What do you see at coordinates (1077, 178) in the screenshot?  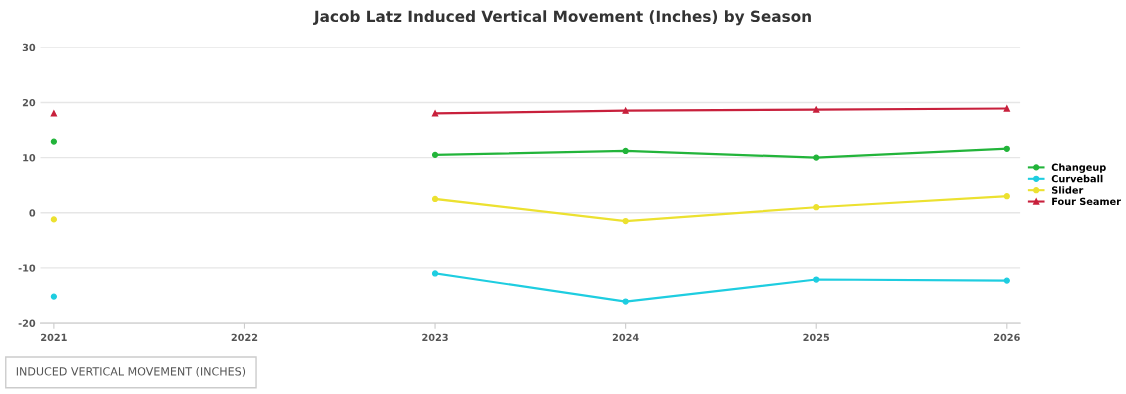 I see `legend-label: Curveball` at bounding box center [1077, 178].